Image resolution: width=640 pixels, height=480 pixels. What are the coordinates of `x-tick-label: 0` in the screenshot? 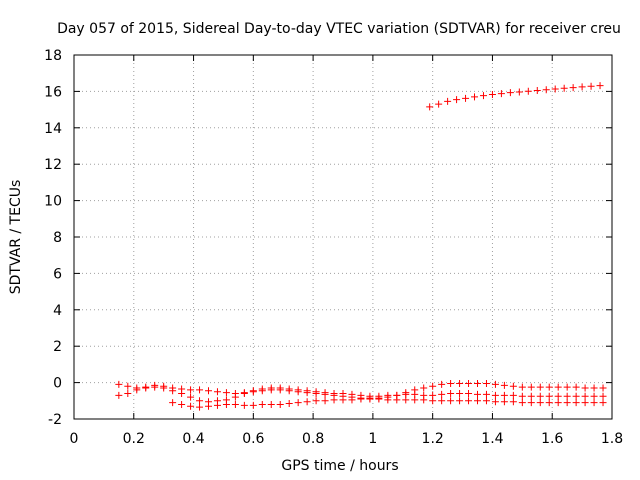 It's located at (74, 439).